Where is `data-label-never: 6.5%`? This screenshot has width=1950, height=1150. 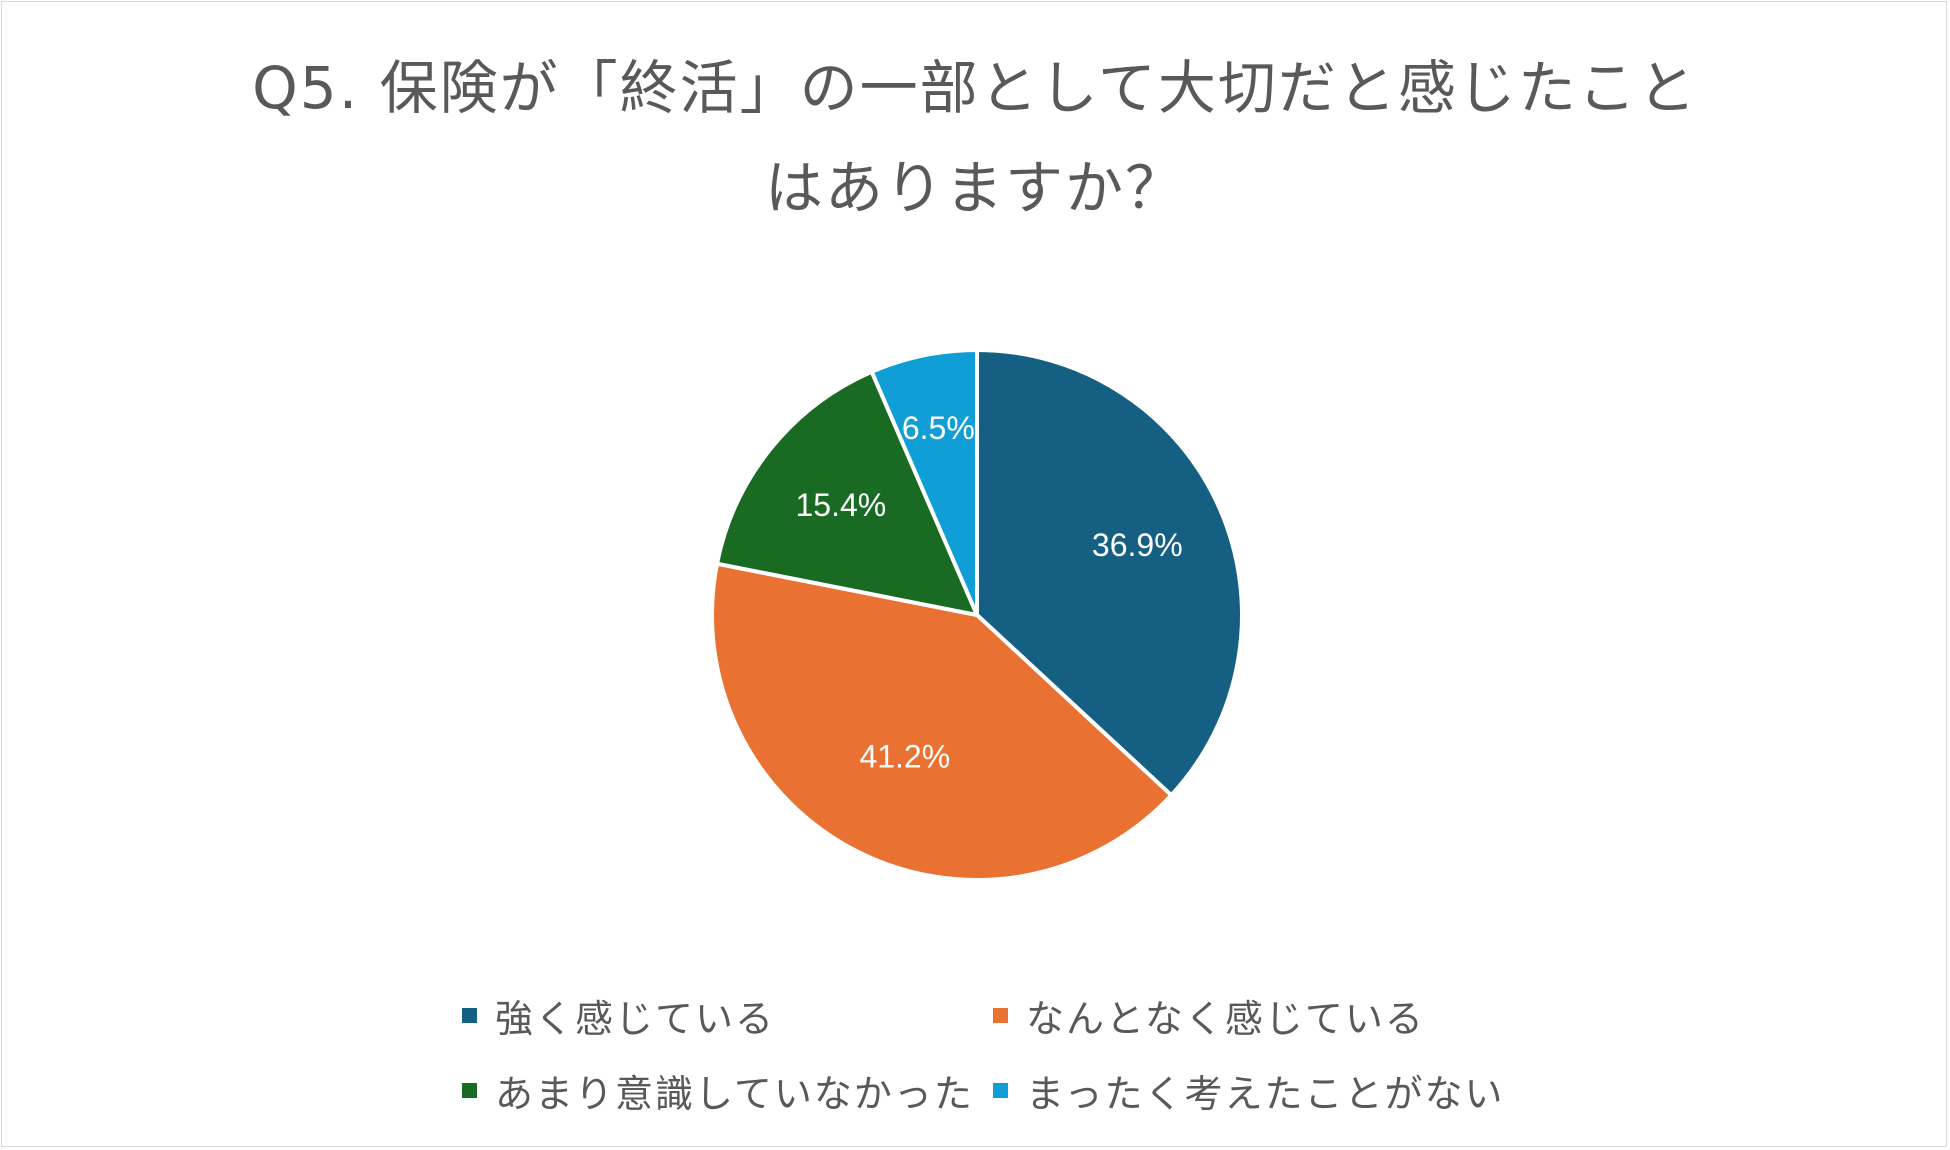
data-label-never: 6.5% is located at coordinates (938, 428).